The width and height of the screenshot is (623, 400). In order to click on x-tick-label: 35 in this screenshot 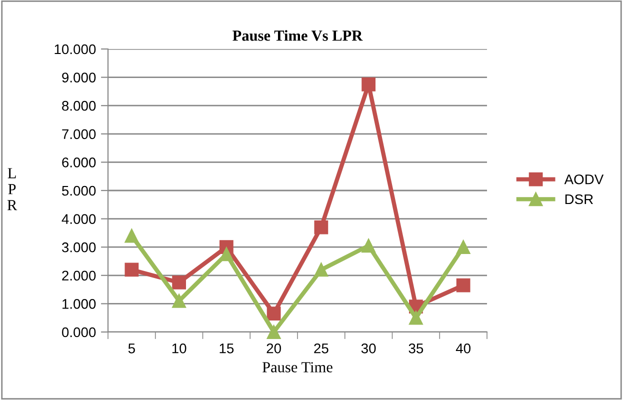, I will do `click(416, 348)`.